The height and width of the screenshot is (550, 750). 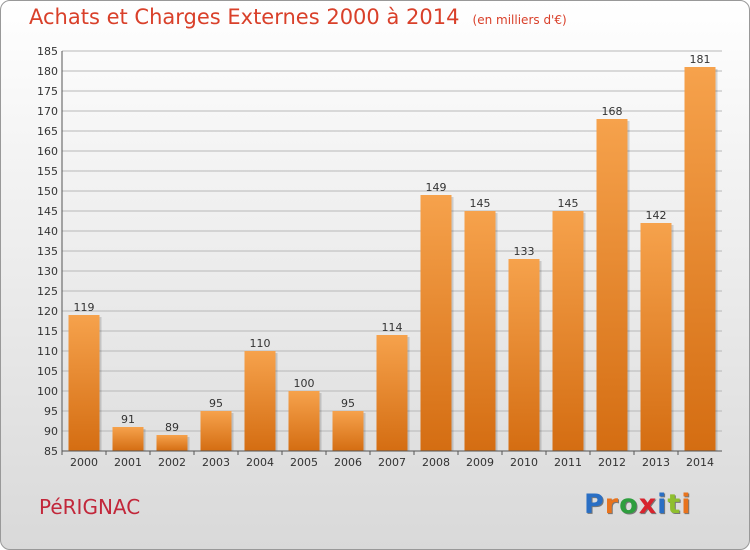 I want to click on bar-value-label: 114, so click(x=392, y=327).